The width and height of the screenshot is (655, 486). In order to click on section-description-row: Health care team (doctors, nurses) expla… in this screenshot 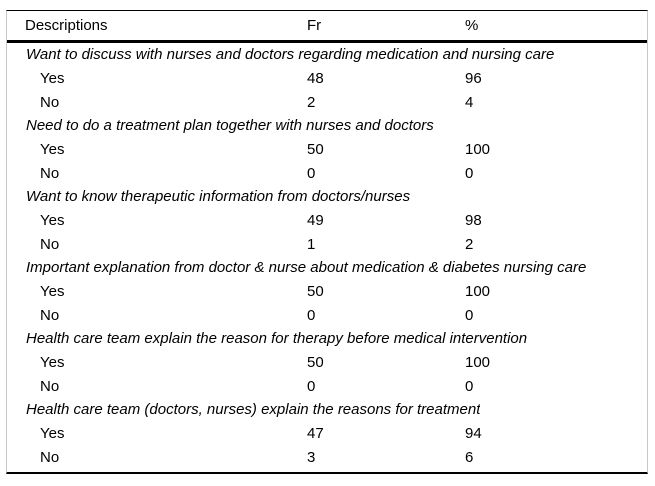, I will do `click(327, 410)`.